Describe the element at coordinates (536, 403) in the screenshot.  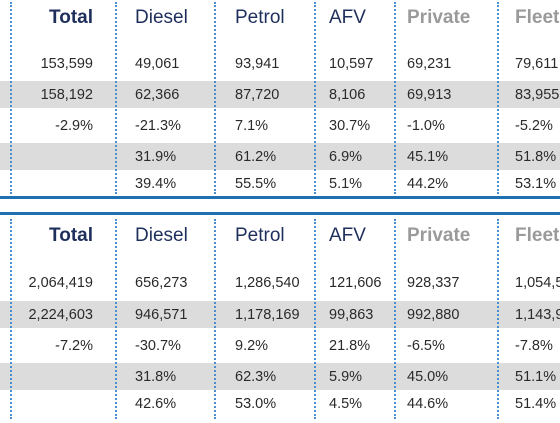
I see `cell-fleet: 51.4%` at that location.